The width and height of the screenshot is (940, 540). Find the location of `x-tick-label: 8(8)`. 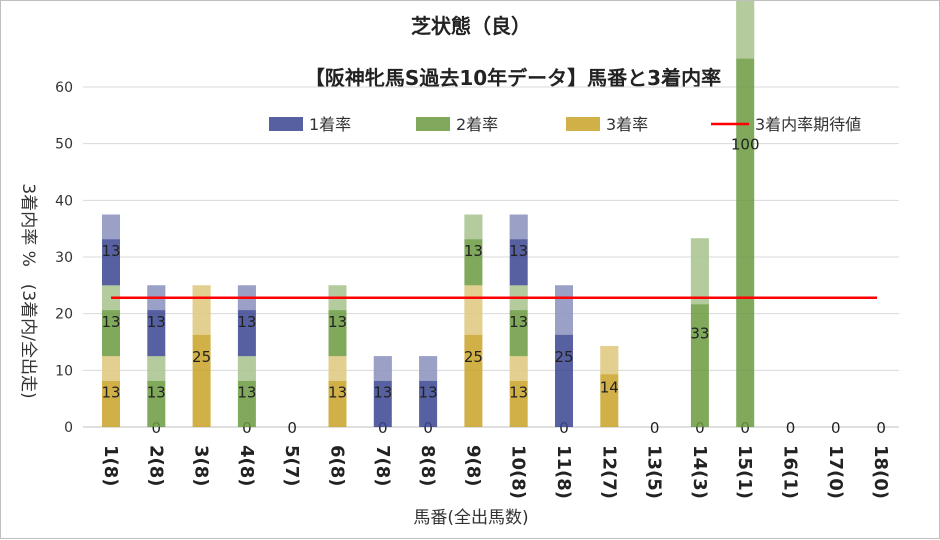

x-tick-label: 8(8) is located at coordinates (427, 466).